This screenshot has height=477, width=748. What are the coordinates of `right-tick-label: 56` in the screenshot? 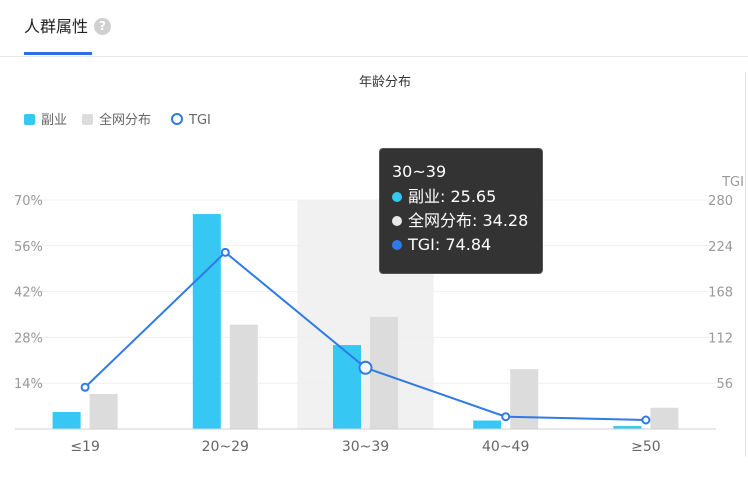 It's located at (724, 384).